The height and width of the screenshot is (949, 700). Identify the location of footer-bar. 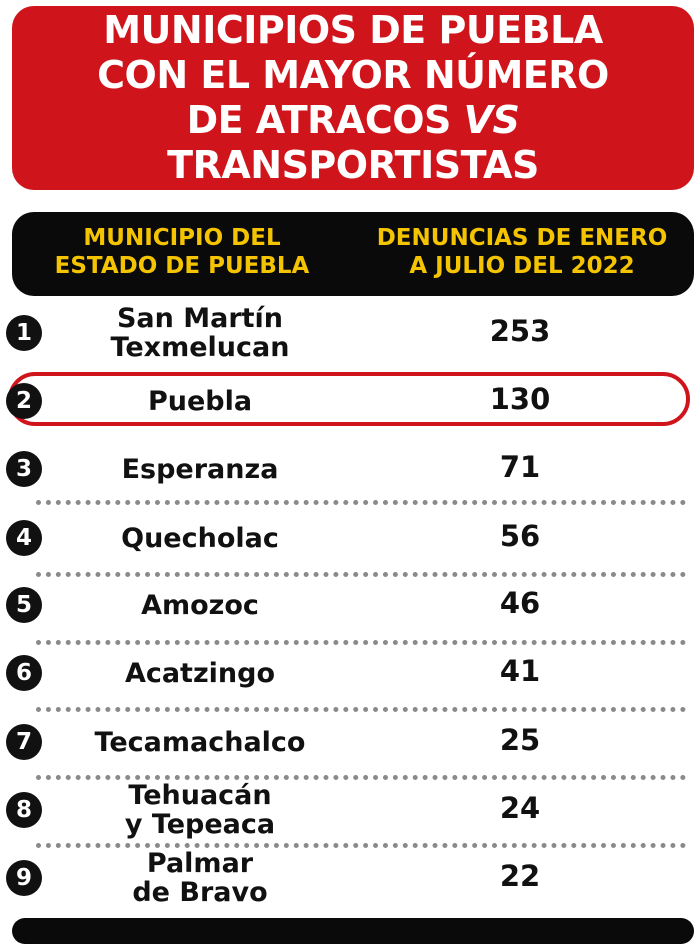
(353, 931).